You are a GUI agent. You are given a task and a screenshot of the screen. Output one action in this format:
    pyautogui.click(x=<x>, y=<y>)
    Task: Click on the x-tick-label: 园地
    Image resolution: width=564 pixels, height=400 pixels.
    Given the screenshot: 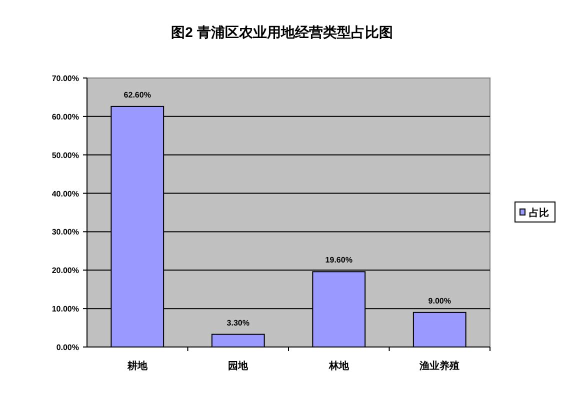 What is the action you would take?
    pyautogui.click(x=239, y=366)
    